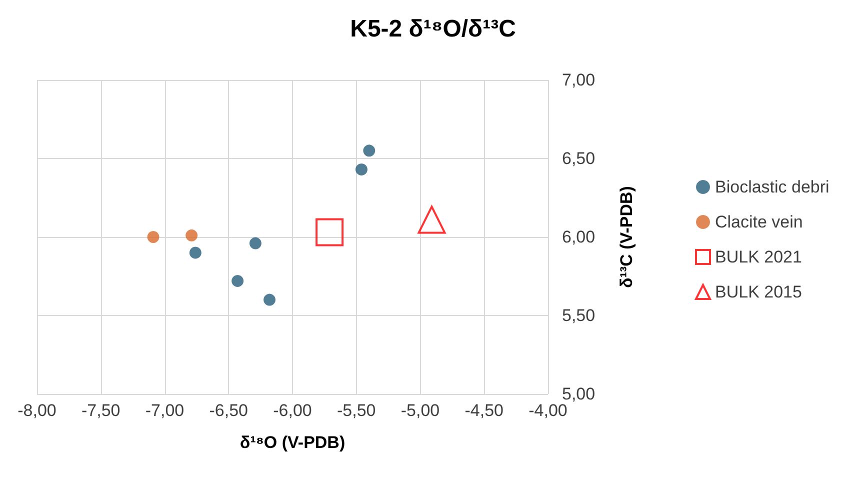 The width and height of the screenshot is (866, 479). I want to click on legend-label: BULK 2021, so click(758, 257).